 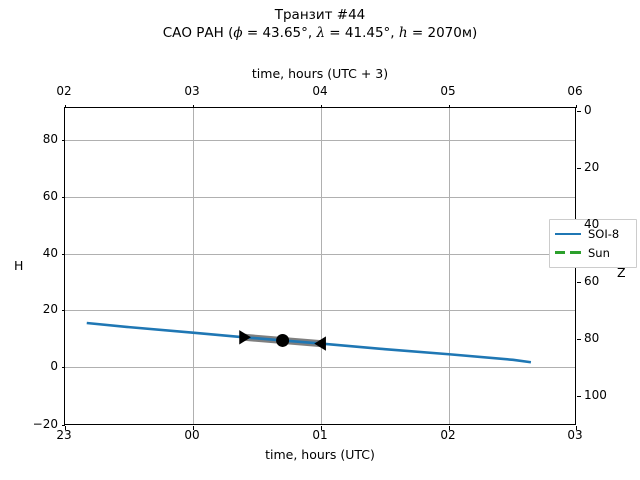 I want to click on tick-label-left: 0, so click(x=54, y=366).